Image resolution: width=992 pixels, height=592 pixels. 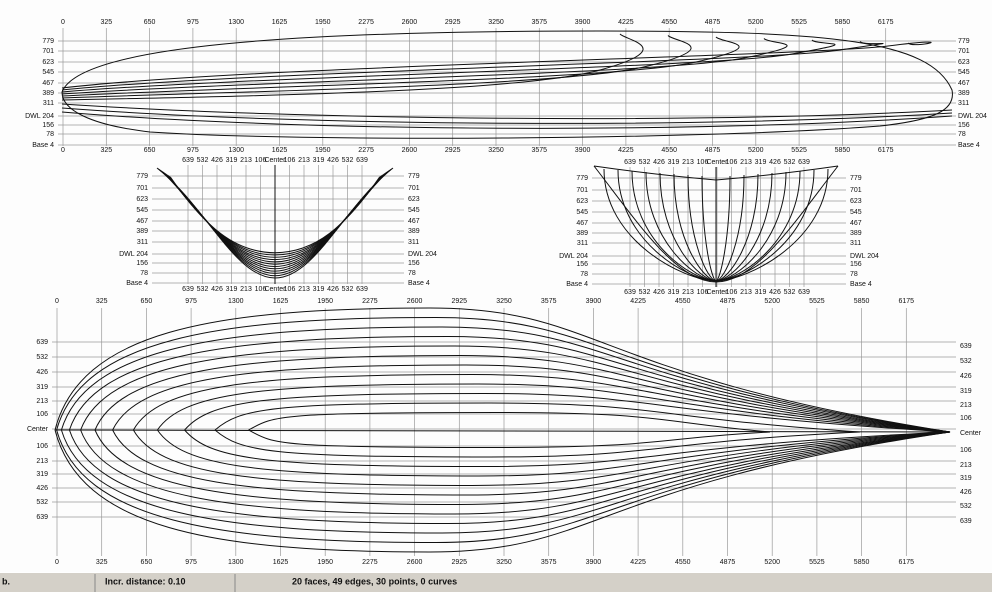 I want to click on station-label: 2925, so click(x=453, y=22).